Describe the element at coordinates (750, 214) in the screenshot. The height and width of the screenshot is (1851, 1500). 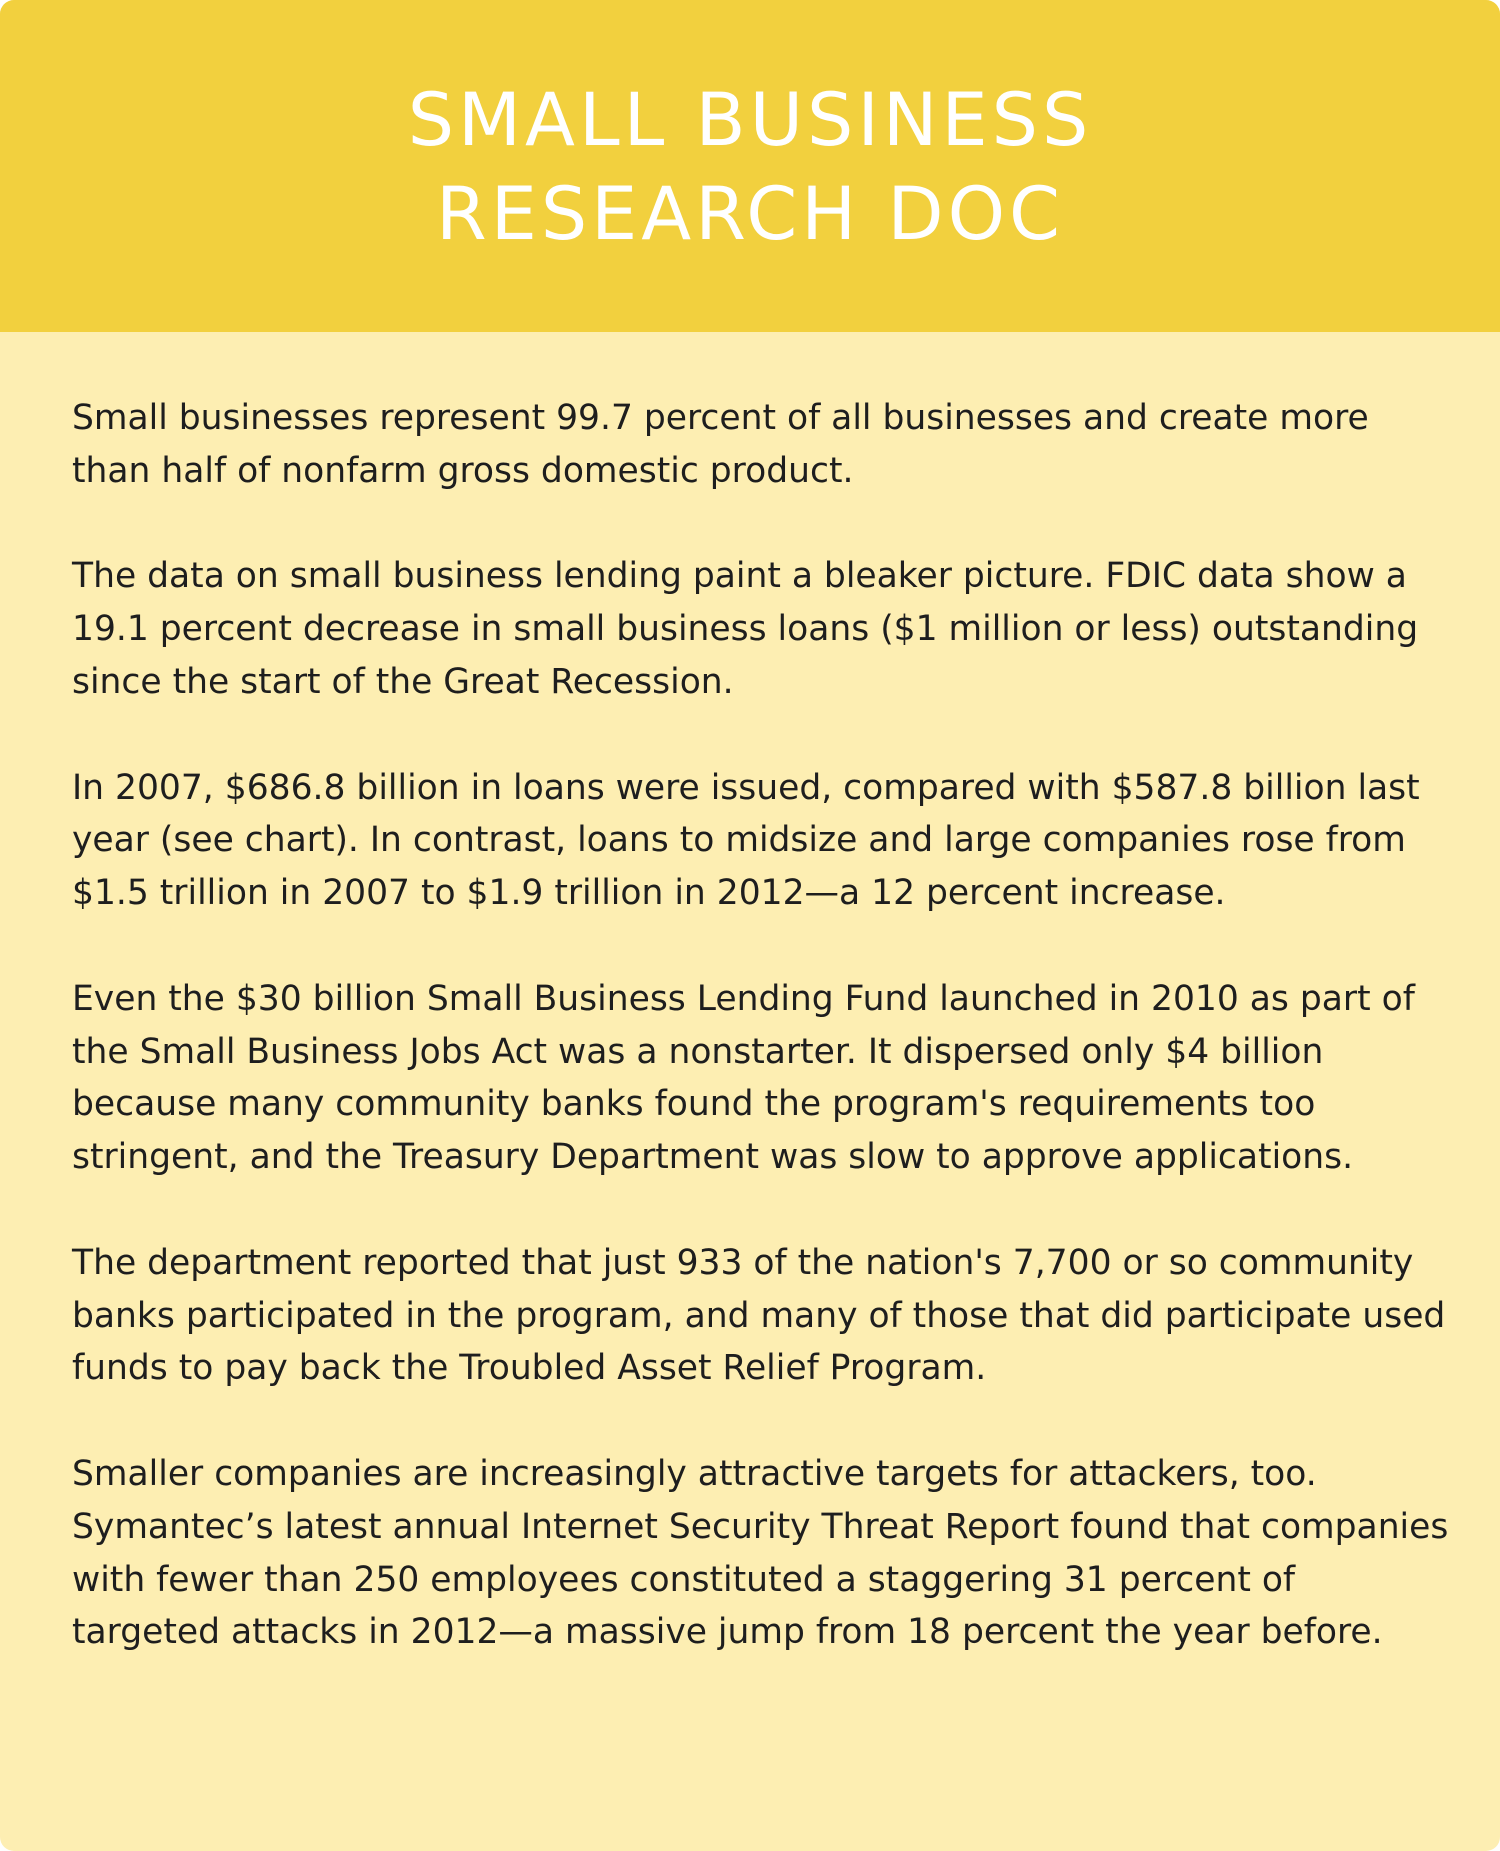
I see `page-title-line-2: RESEARCH DOC` at that location.